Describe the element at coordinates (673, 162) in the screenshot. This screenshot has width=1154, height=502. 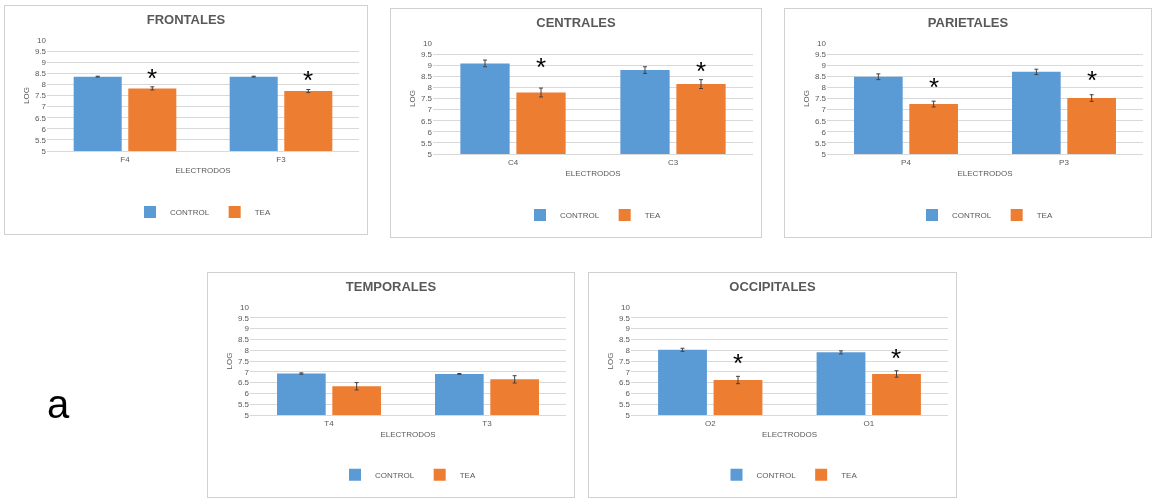
I see `x-tick-label: C3` at that location.